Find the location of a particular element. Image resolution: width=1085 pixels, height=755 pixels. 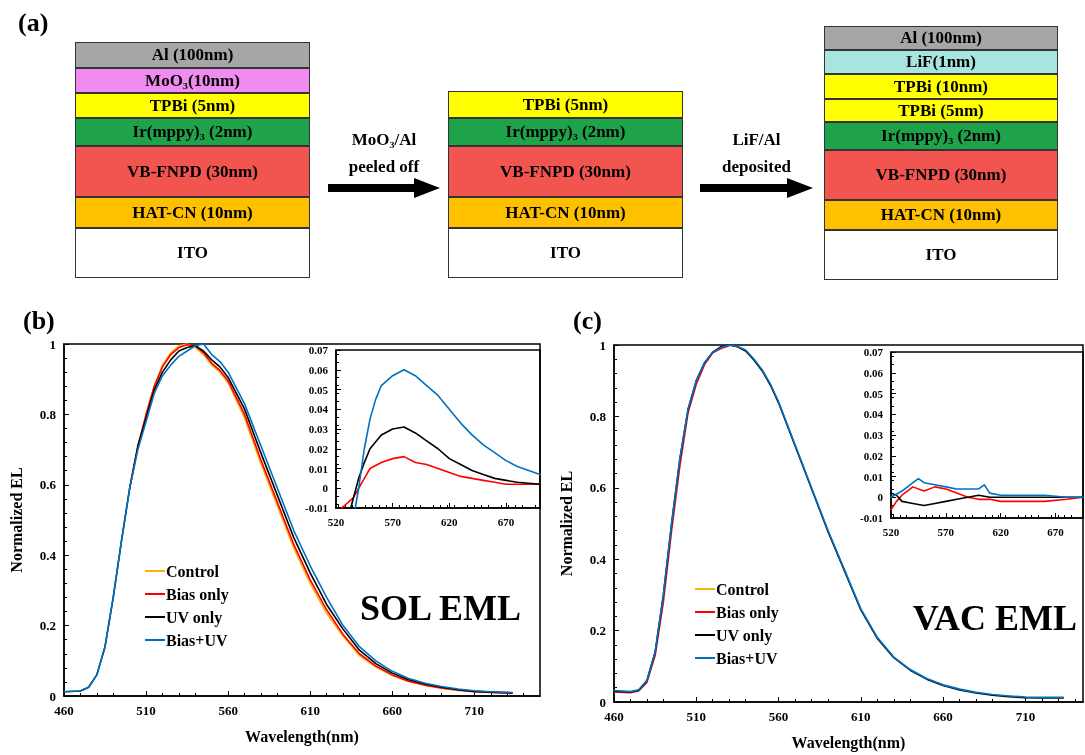

annotation: VAC EML is located at coordinates (994, 618).